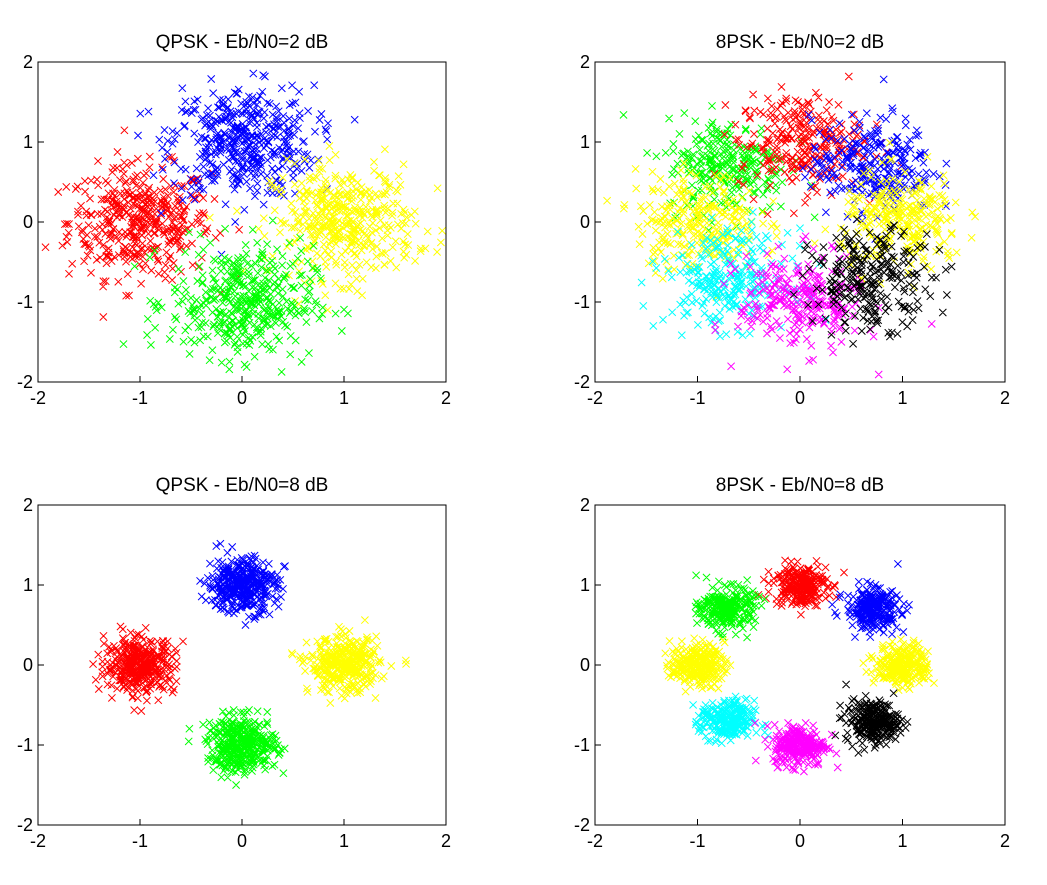  Describe the element at coordinates (242, 485) in the screenshot. I see `chart-title: QPSK - Eb/N0=8 dB` at that location.